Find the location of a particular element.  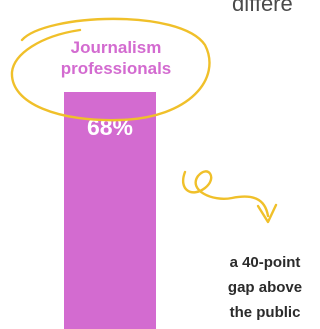

gap-callout: a 40-point gap above the public is located at coordinates (265, 287).